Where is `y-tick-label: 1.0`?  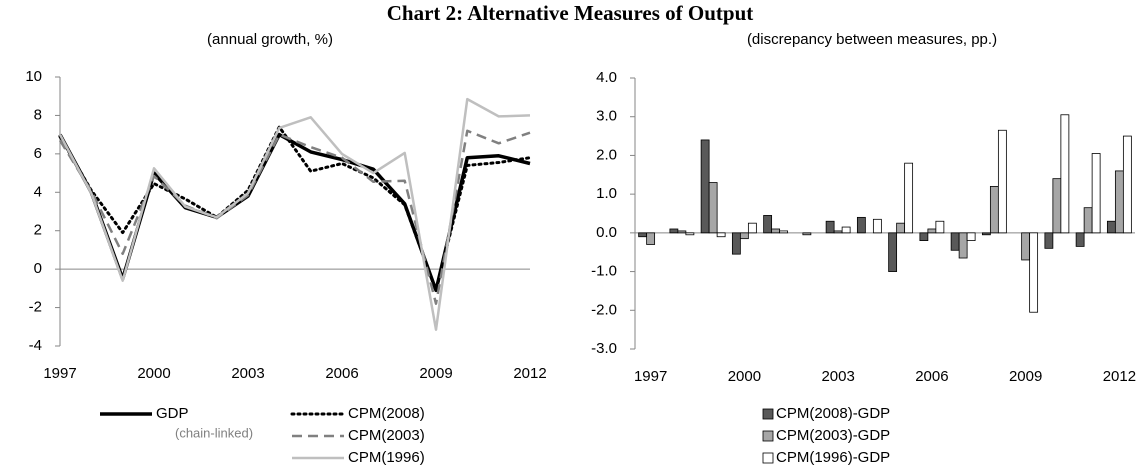 y-tick-label: 1.0 is located at coordinates (606, 193).